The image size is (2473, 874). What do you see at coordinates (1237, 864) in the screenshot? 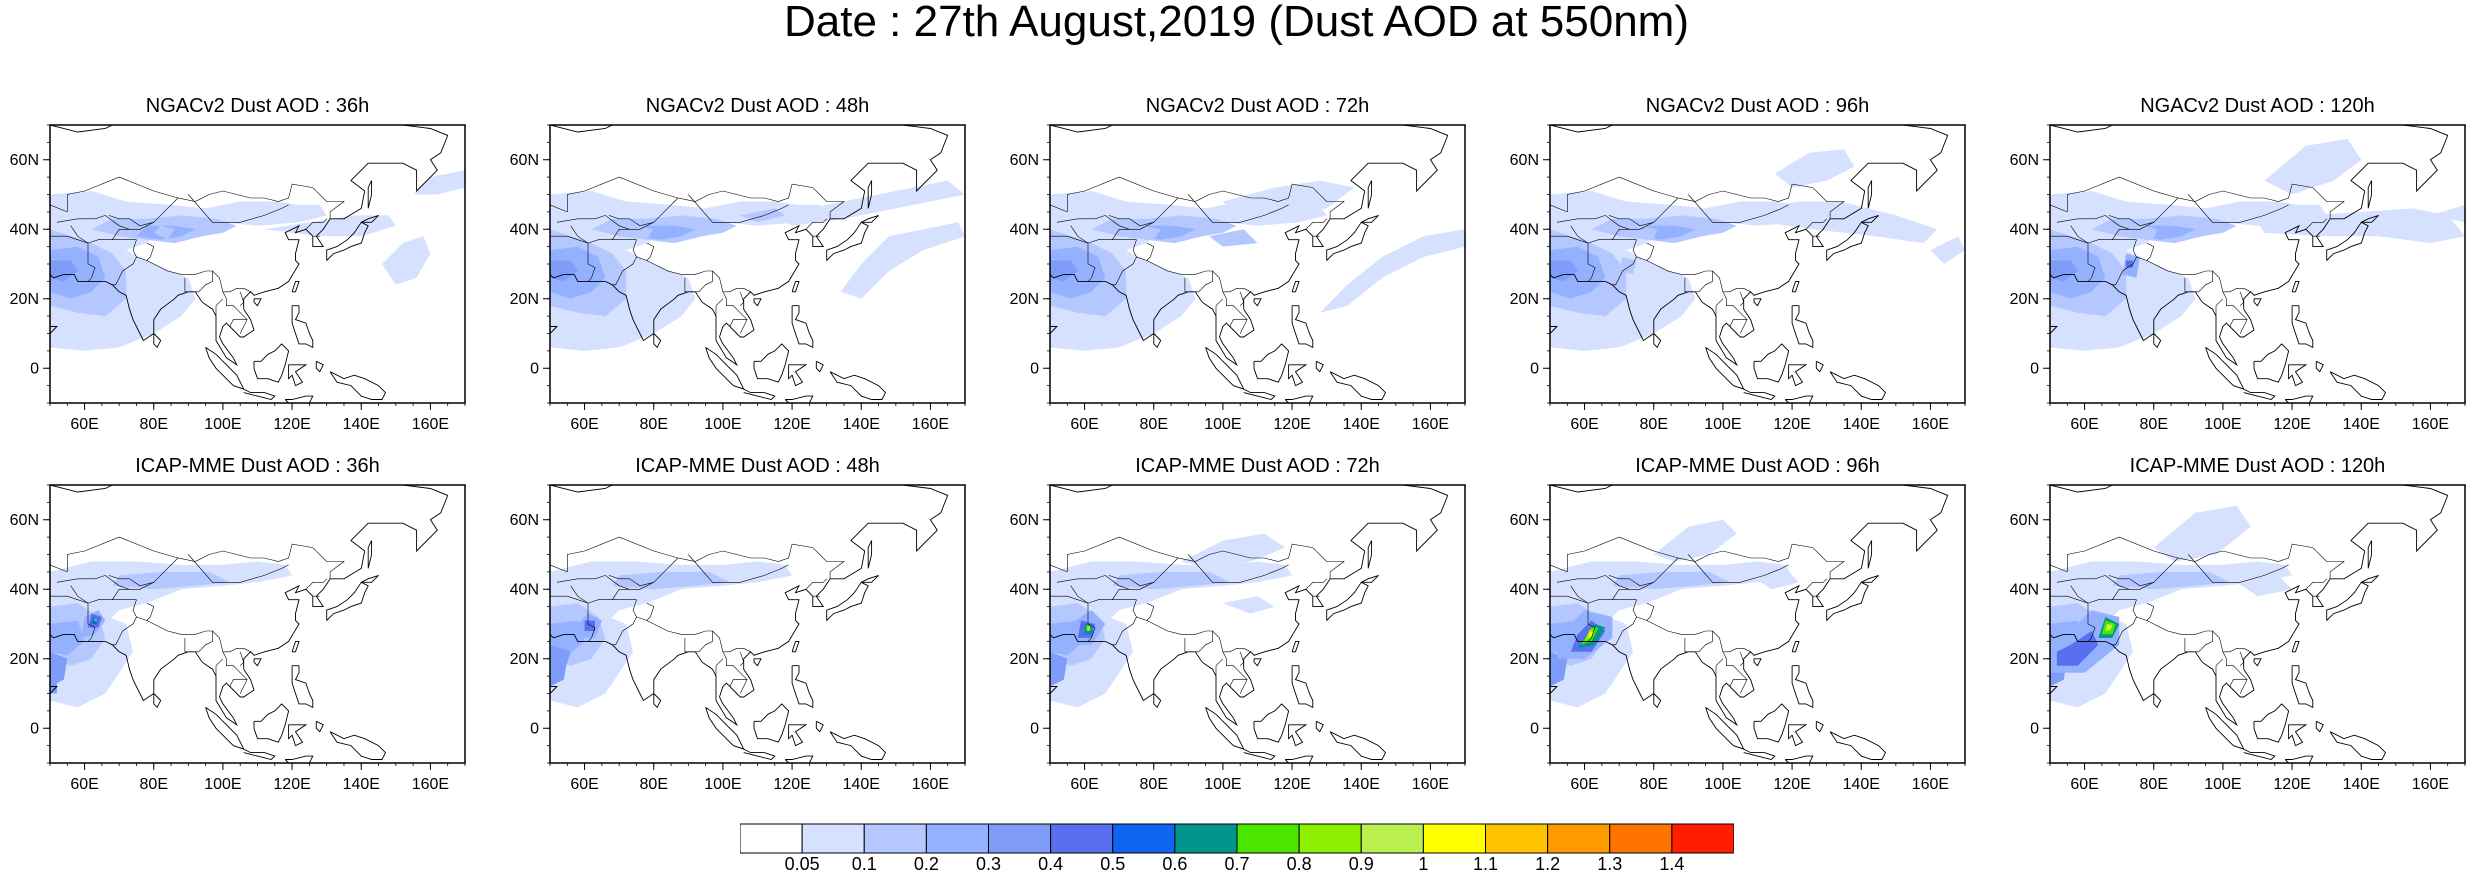
I see `colorbar-label: 0.7` at bounding box center [1237, 864].